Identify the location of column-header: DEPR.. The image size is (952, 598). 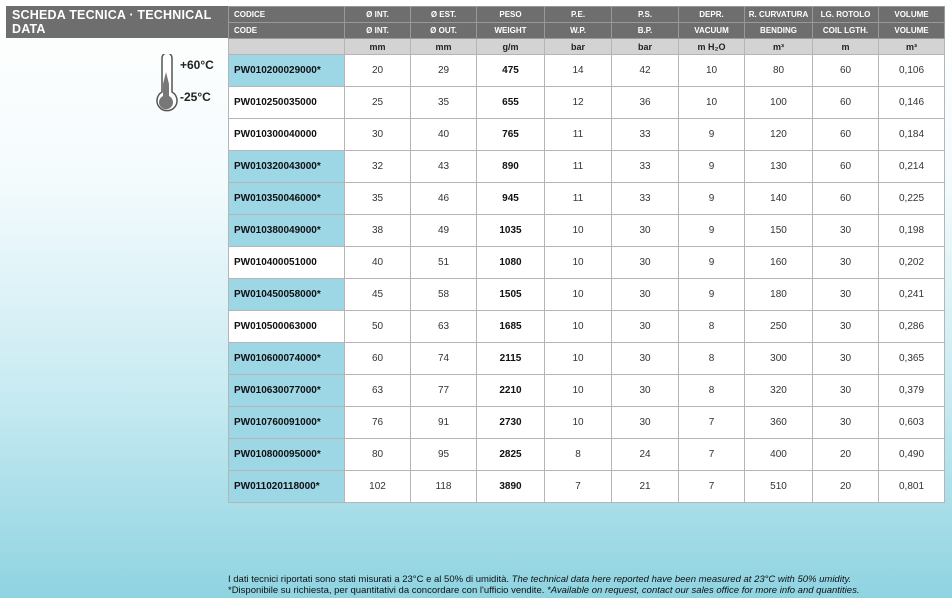
(711, 14).